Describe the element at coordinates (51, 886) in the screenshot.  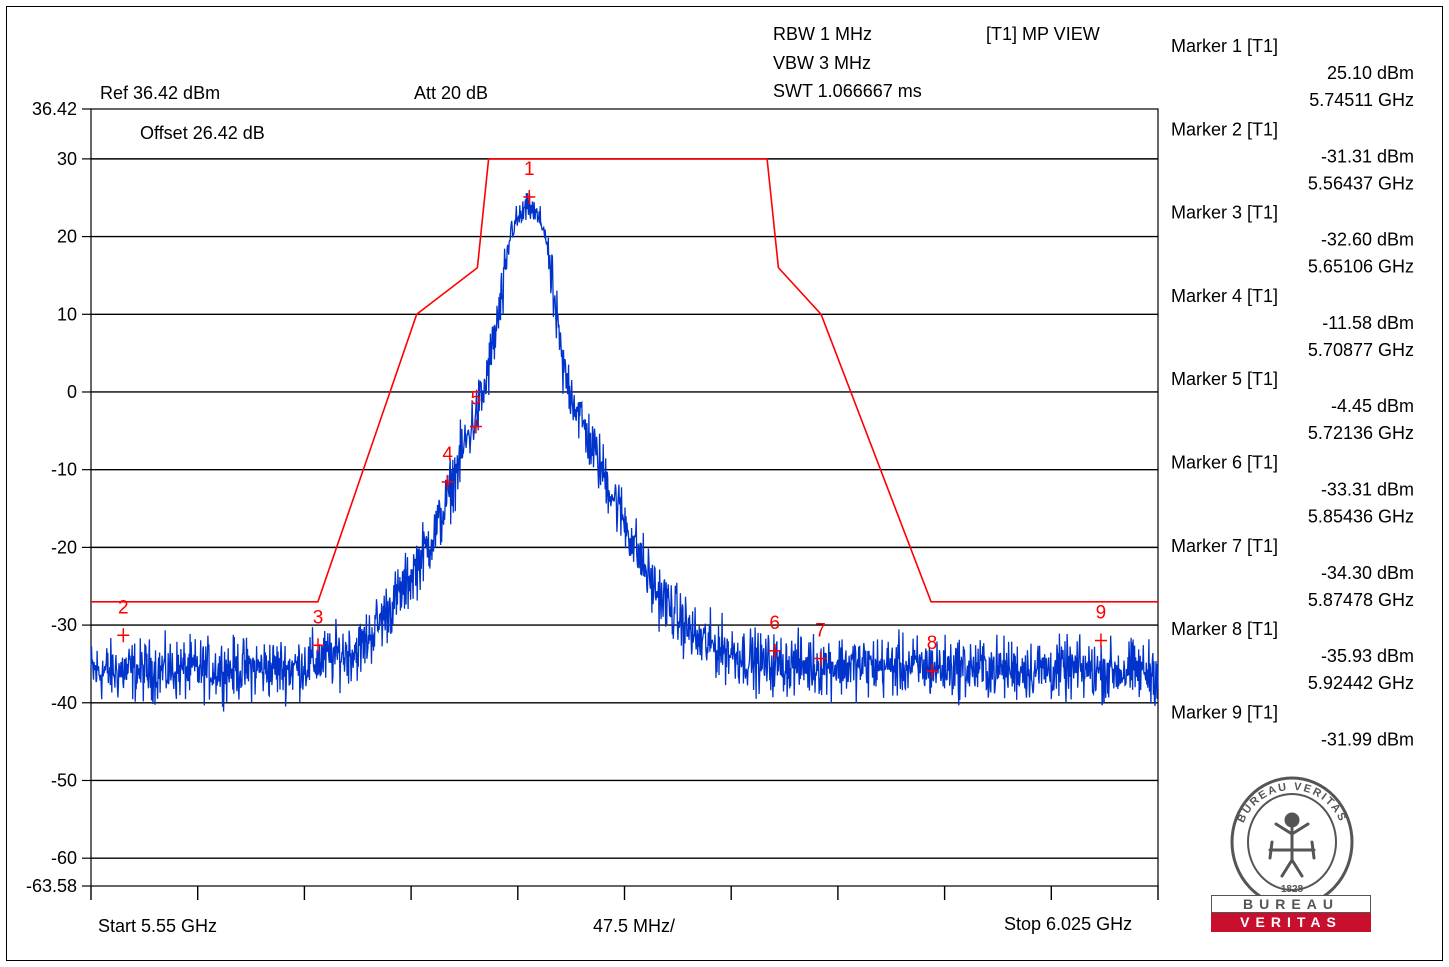
I see `y-tick-label: -63.58` at that location.